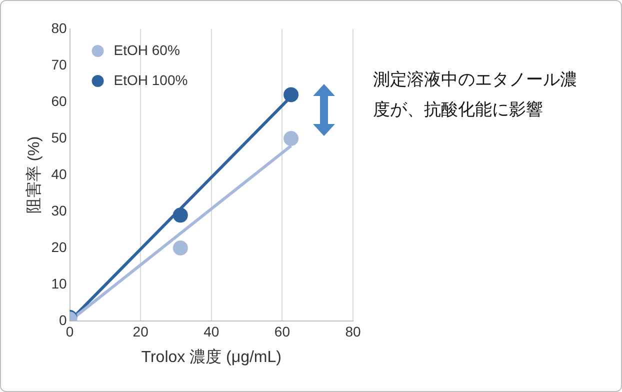 This screenshot has height=392, width=622. I want to click on y-tick-label: 60, so click(59, 100).